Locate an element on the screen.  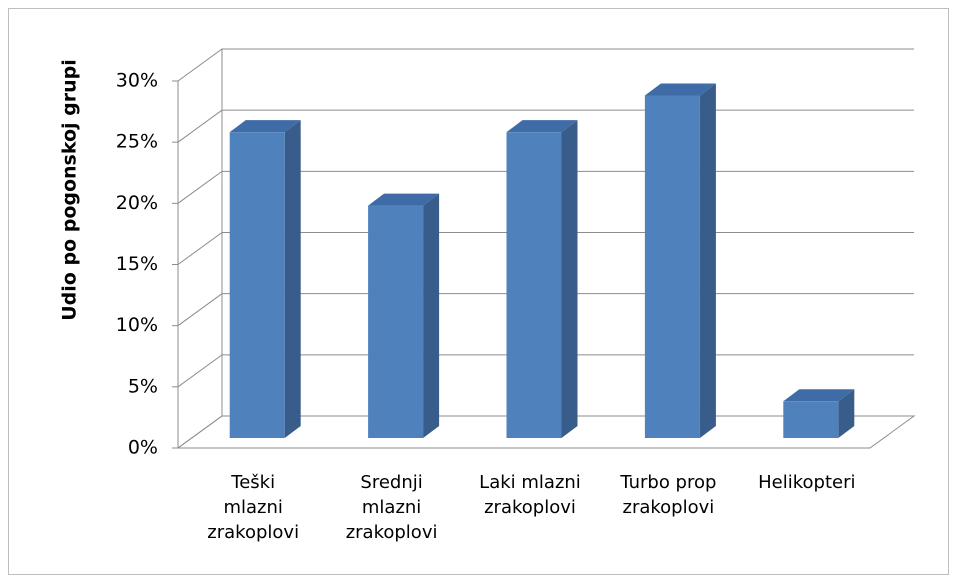
y-tick-label: 0% is located at coordinates (143, 448).